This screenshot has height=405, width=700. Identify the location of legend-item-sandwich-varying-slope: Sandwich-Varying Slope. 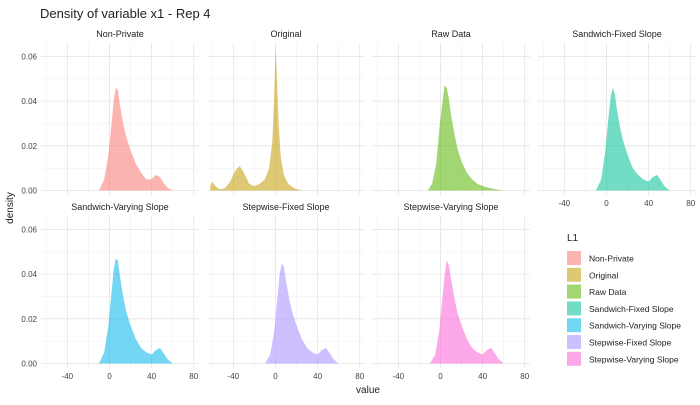
(624, 325).